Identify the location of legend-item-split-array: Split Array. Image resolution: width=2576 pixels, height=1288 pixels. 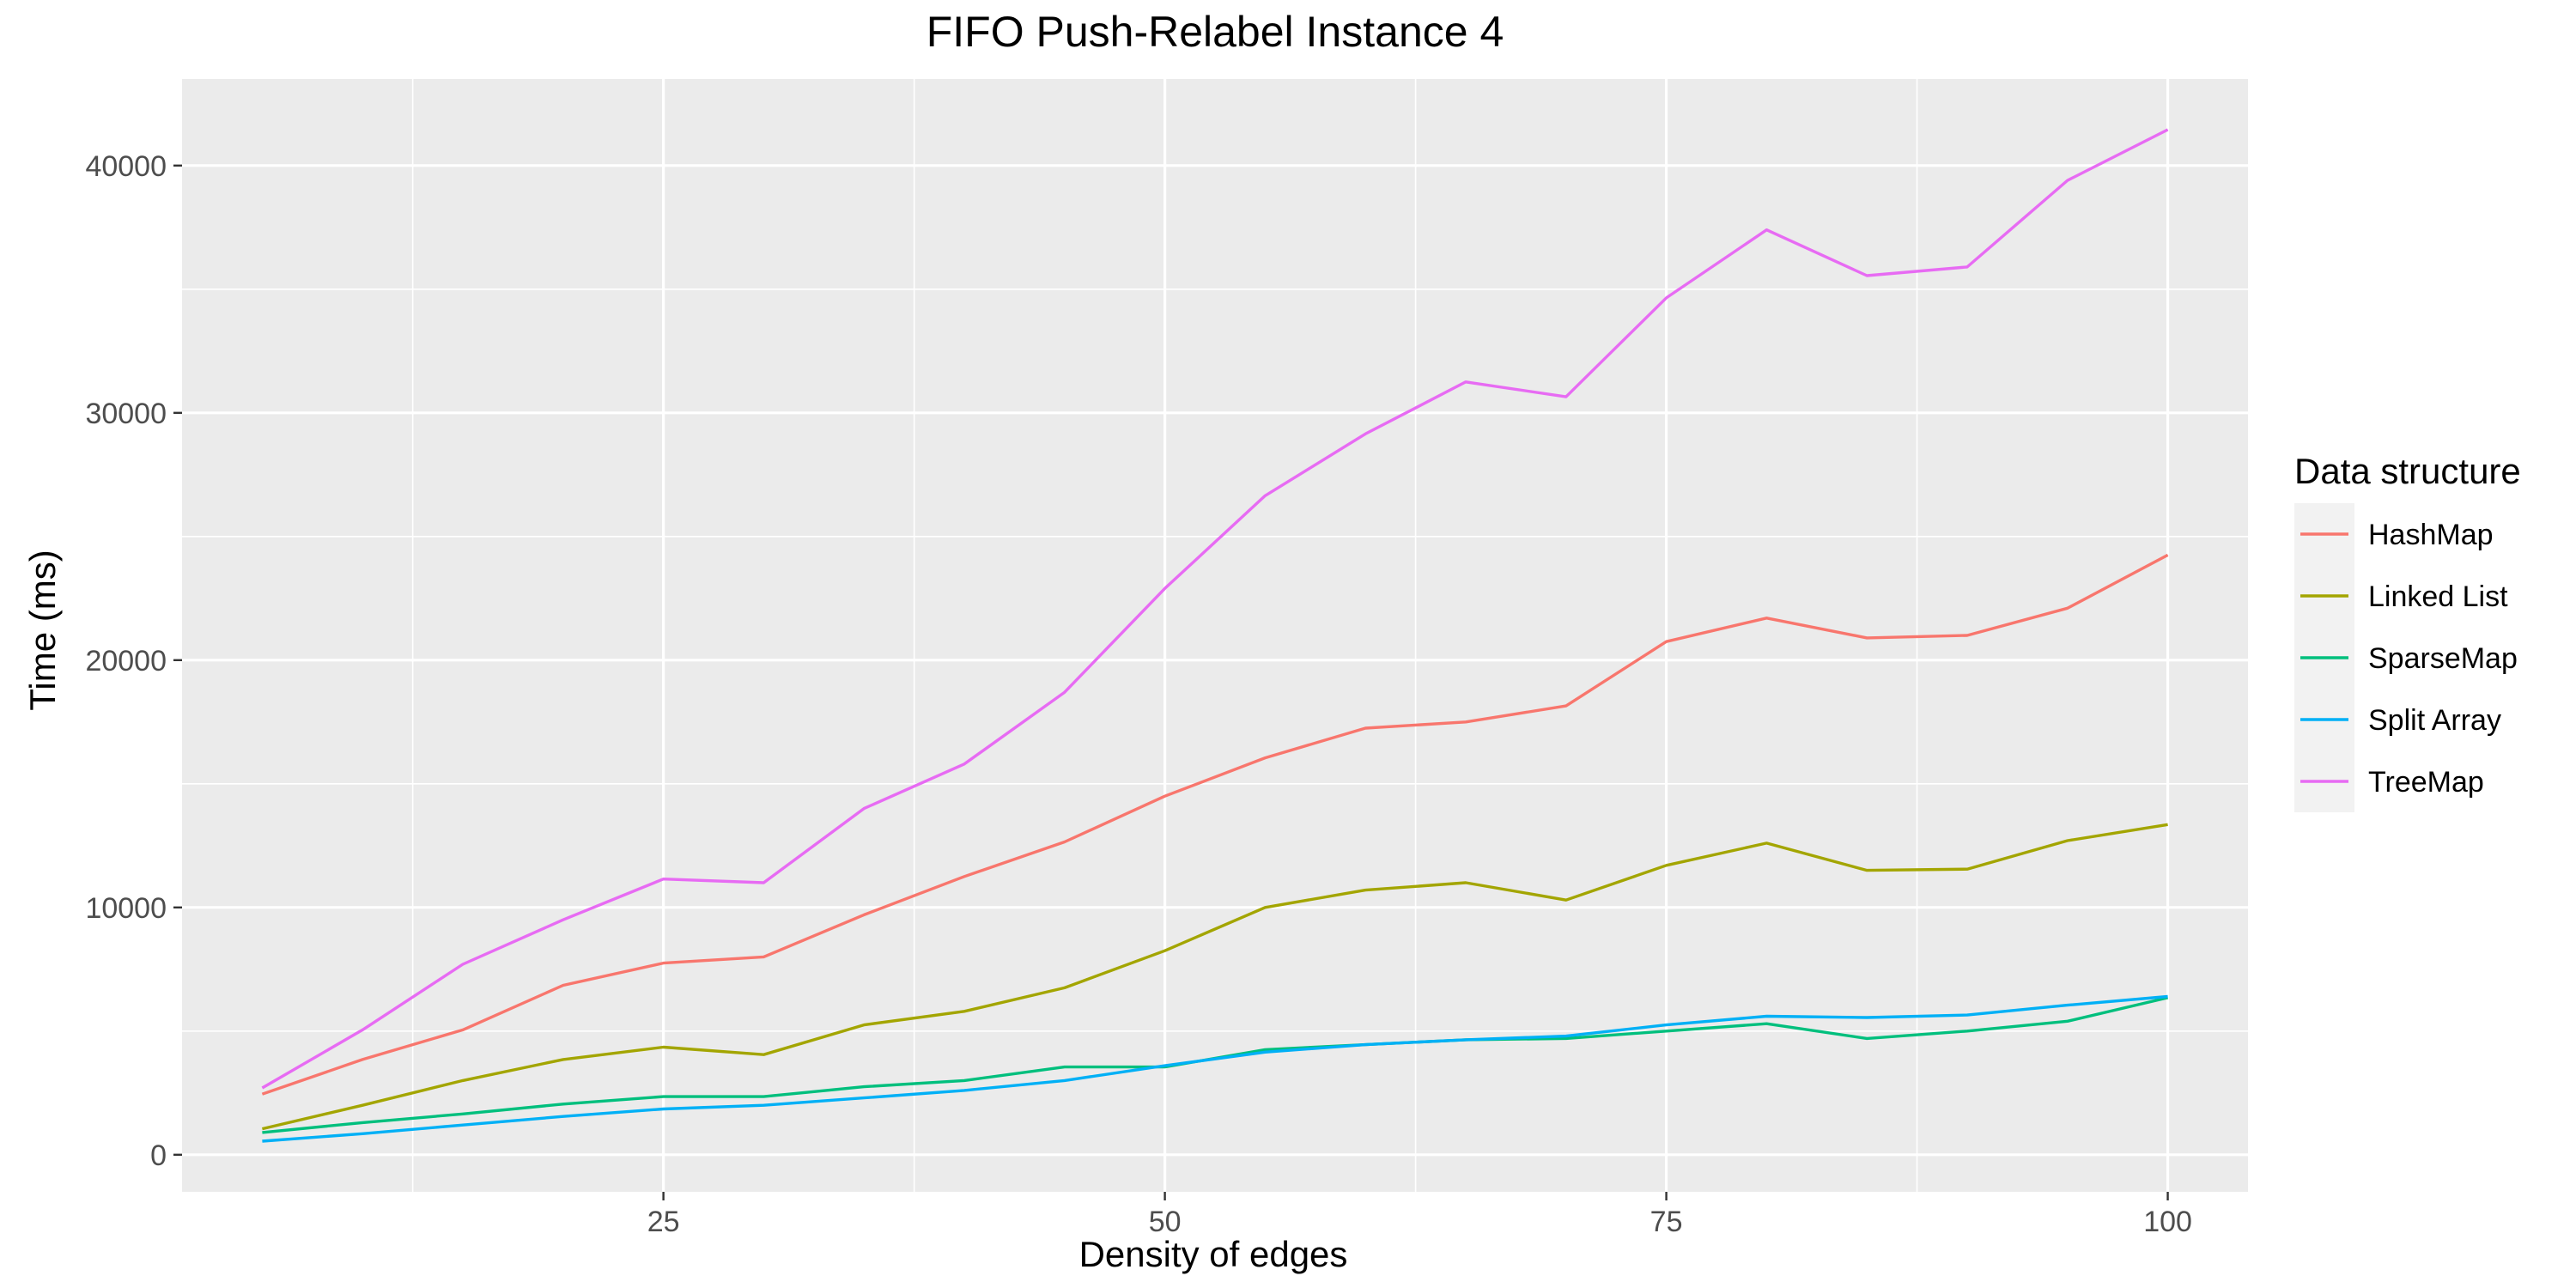
(2397, 719).